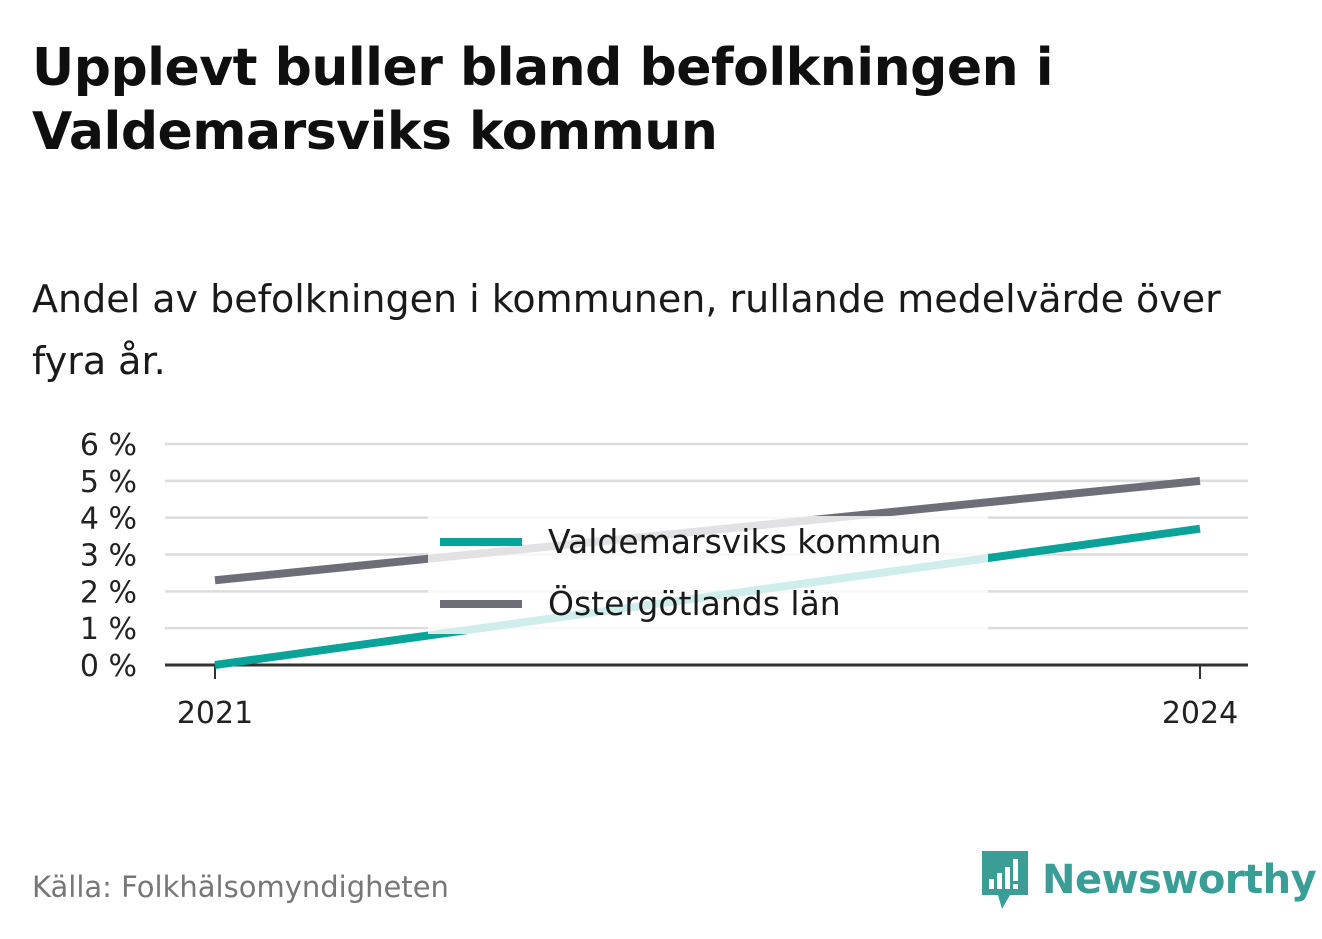 The height and width of the screenshot is (939, 1322). I want to click on x-tick-label: 2024, so click(1200, 713).